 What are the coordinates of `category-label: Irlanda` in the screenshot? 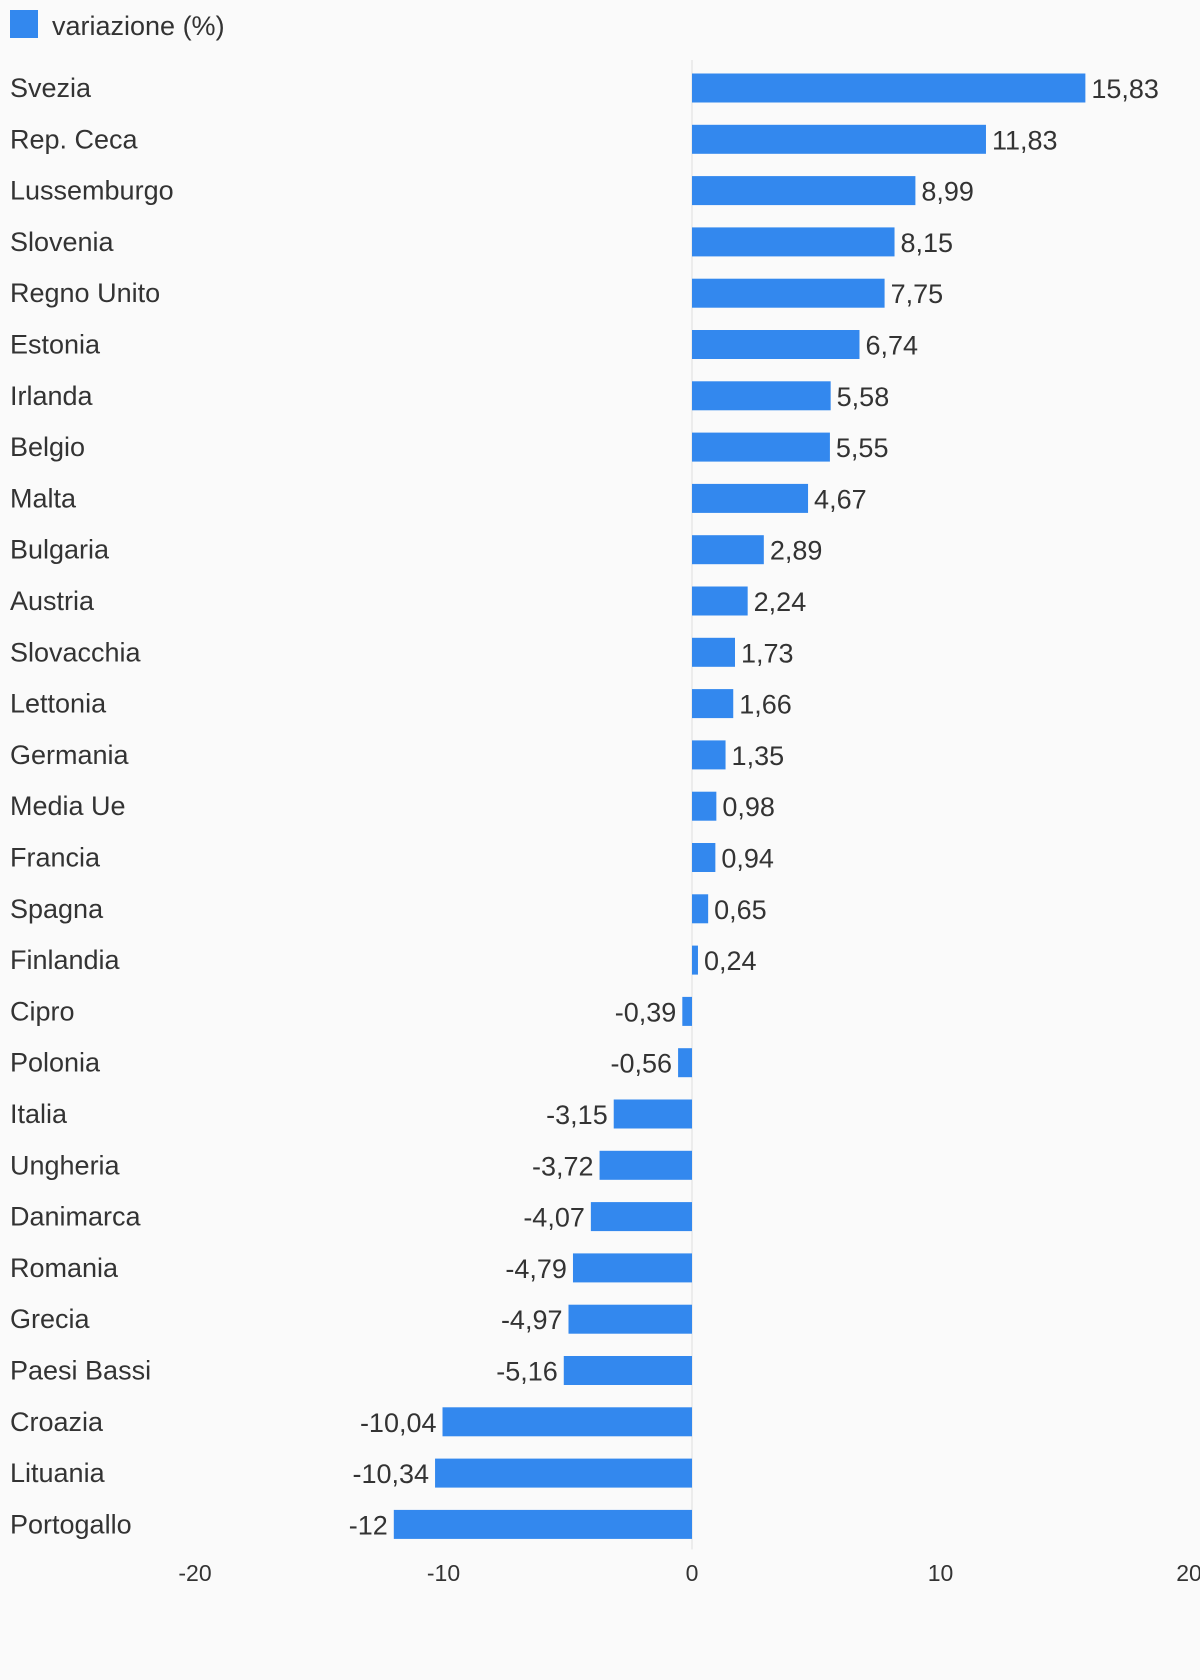 It's located at (52, 396).